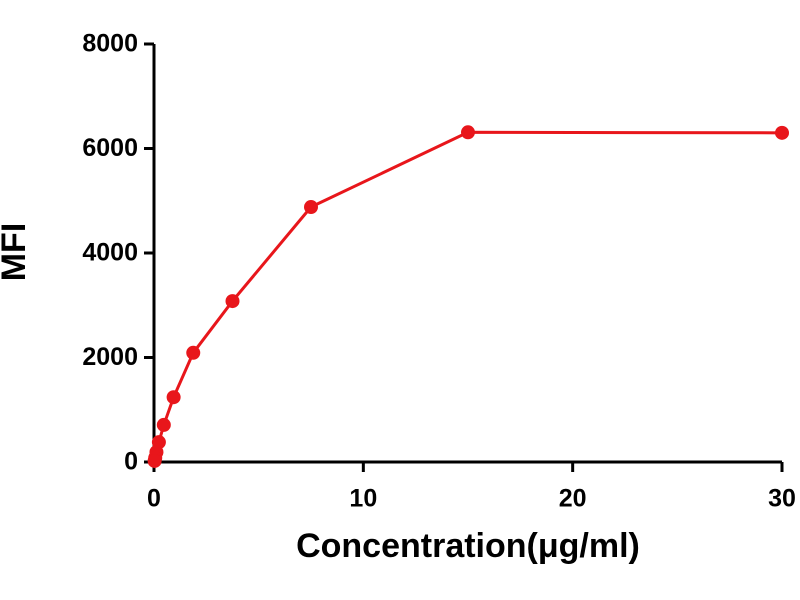 This screenshot has width=800, height=600. What do you see at coordinates (110, 44) in the screenshot?
I see `y-tick-label: 8000` at bounding box center [110, 44].